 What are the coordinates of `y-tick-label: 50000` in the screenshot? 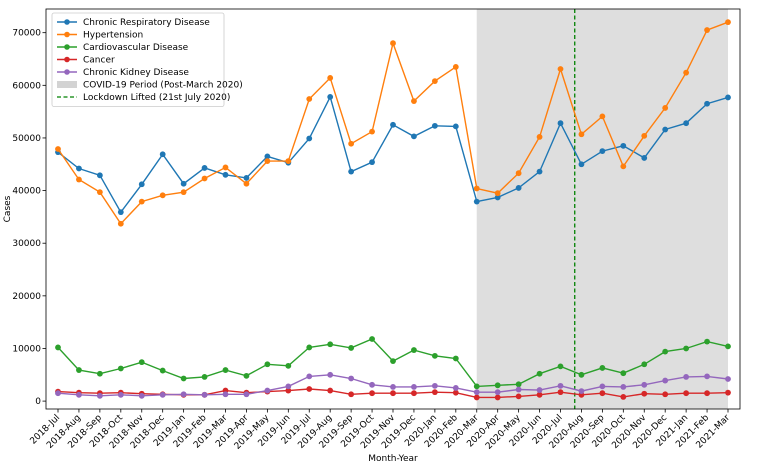 It's located at (26, 139).